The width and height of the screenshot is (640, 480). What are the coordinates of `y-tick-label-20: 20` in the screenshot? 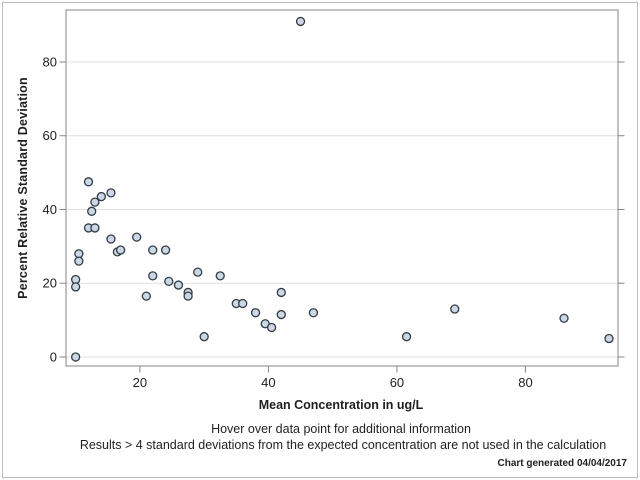 It's located at (50, 283).